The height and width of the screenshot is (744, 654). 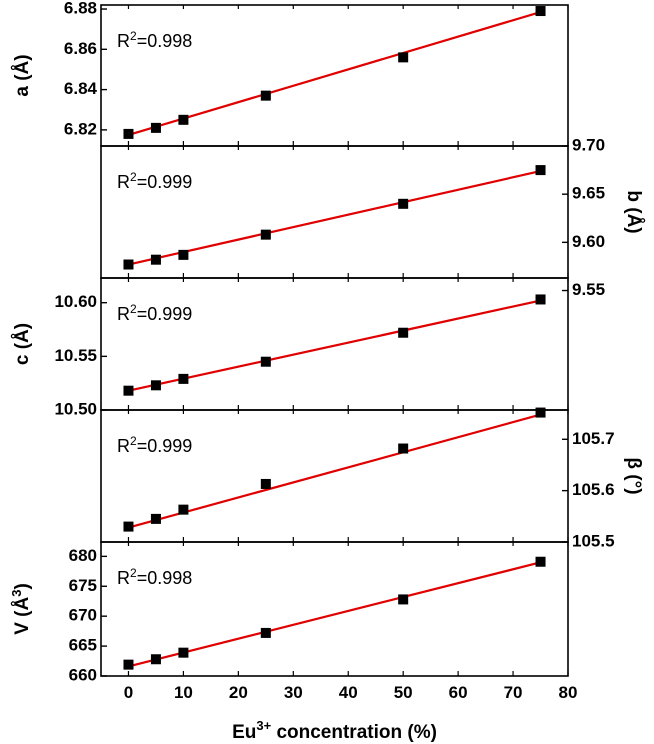 What do you see at coordinates (293, 692) in the screenshot?
I see `x-tick-label: 30` at bounding box center [293, 692].